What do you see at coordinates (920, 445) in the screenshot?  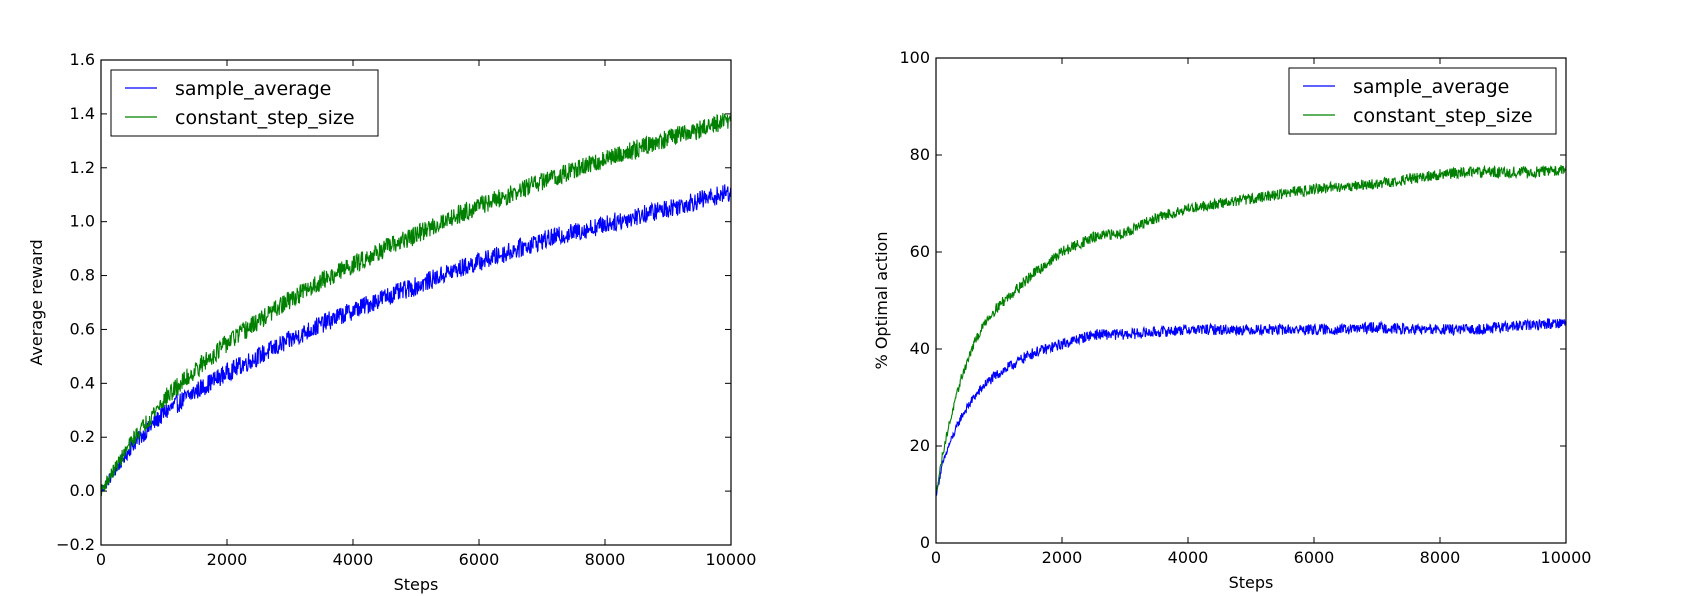 I see `y-tick-label: 20` at bounding box center [920, 445].